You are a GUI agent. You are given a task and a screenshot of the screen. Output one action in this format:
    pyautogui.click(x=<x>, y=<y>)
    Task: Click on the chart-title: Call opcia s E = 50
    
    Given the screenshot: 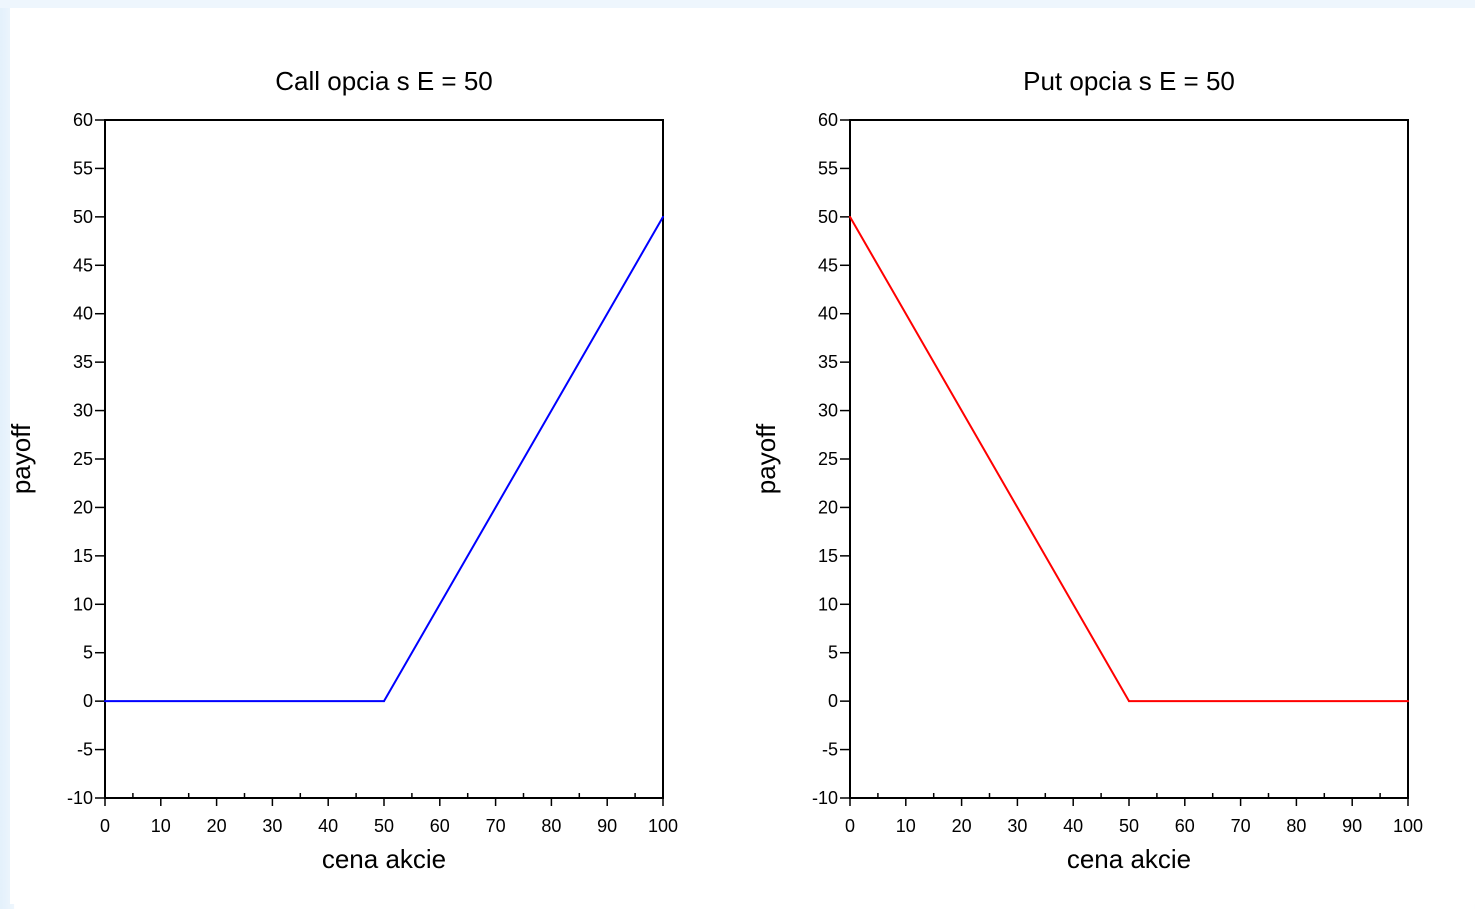 What is the action you would take?
    pyautogui.click(x=384, y=81)
    